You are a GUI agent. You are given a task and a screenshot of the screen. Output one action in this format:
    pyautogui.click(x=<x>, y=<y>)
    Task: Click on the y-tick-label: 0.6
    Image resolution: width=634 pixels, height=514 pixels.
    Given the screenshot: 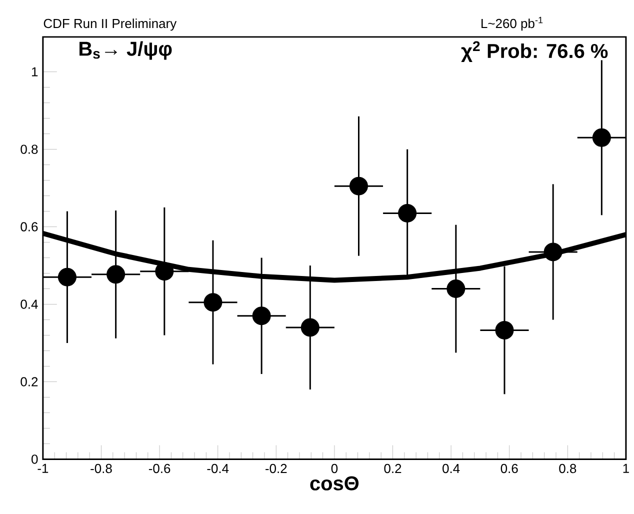 What is the action you would take?
    pyautogui.click(x=29, y=227)
    